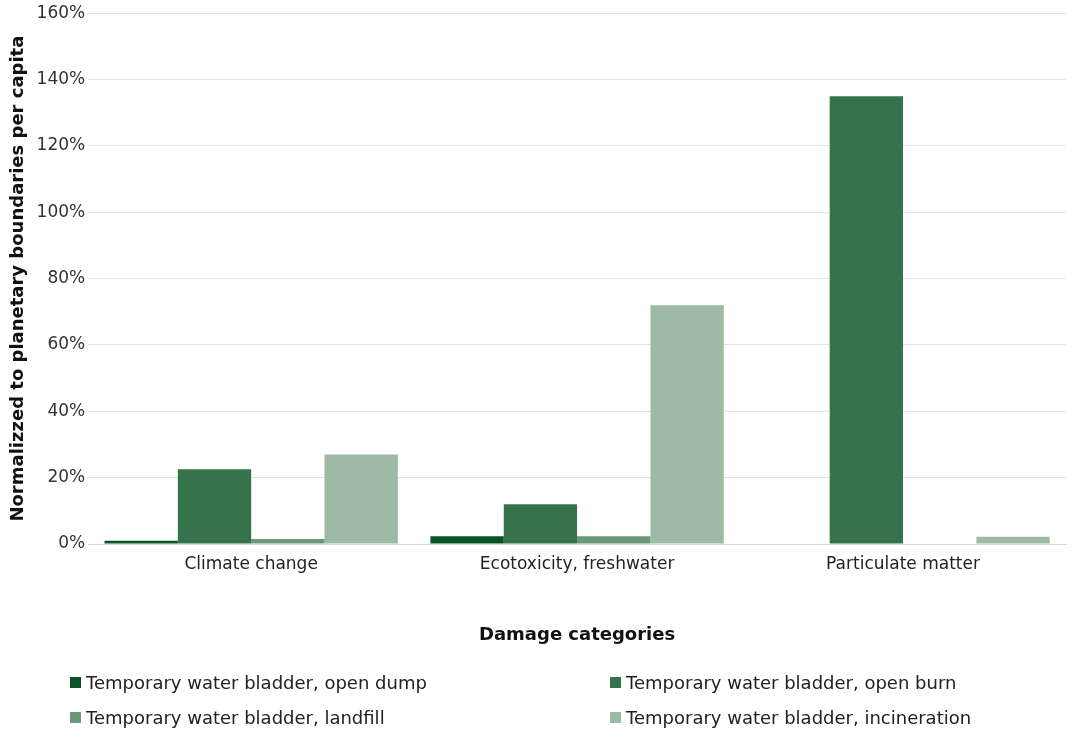  I want to click on legend-label: Temporary water bladder, open dump, so click(256, 682).